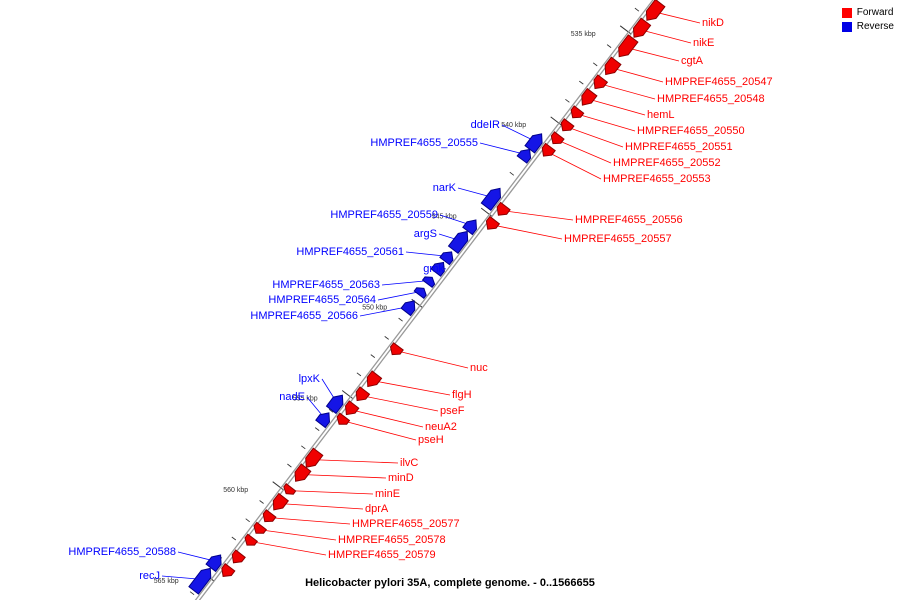  I want to click on gene-arrow-minD, so click(303, 472).